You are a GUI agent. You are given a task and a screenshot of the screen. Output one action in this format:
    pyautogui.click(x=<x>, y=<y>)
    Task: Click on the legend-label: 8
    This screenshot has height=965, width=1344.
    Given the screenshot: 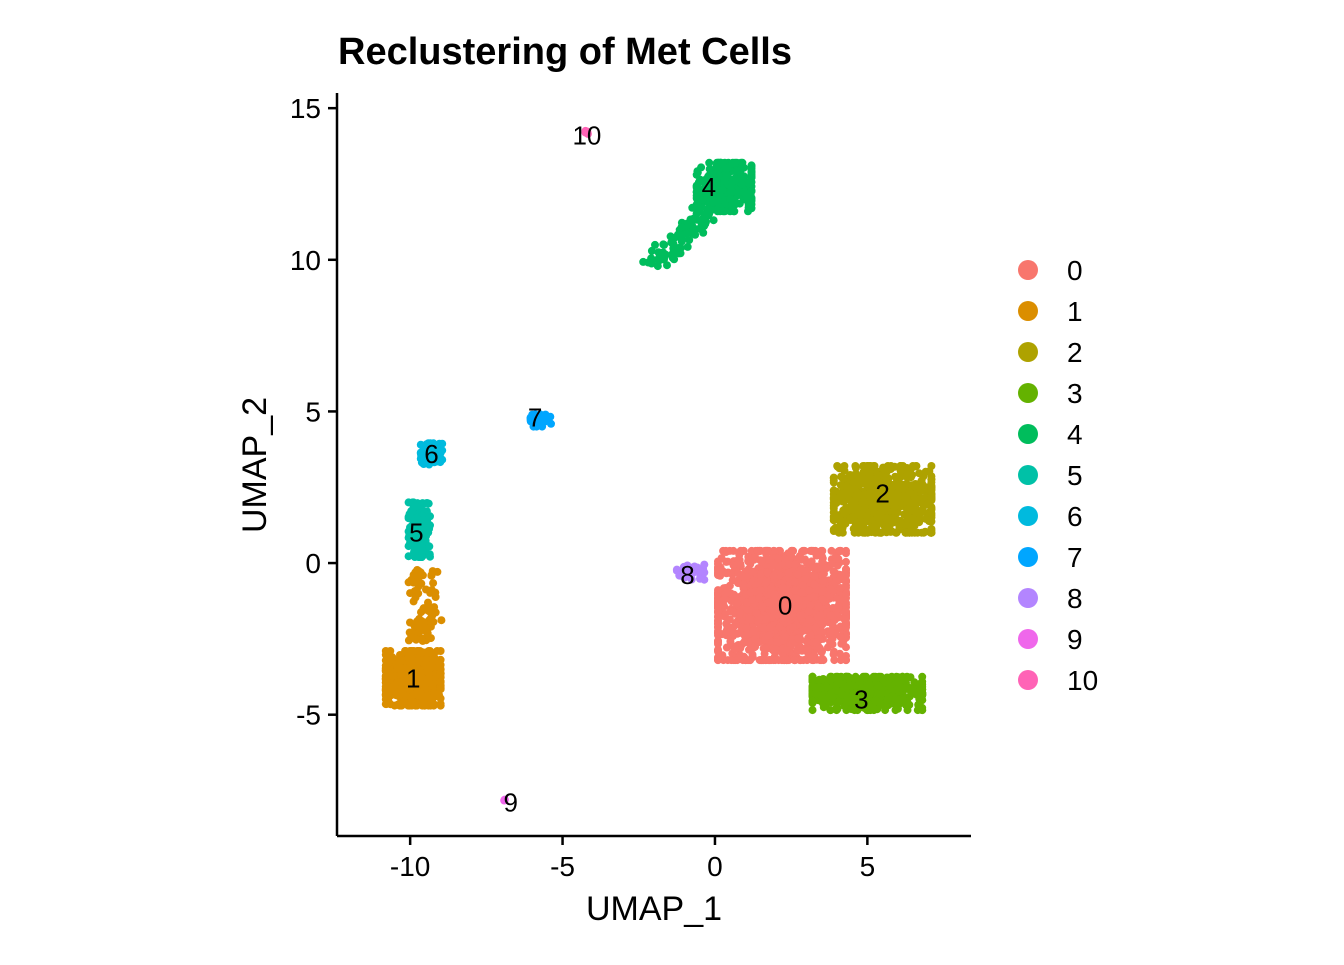 What is the action you would take?
    pyautogui.click(x=1075, y=598)
    